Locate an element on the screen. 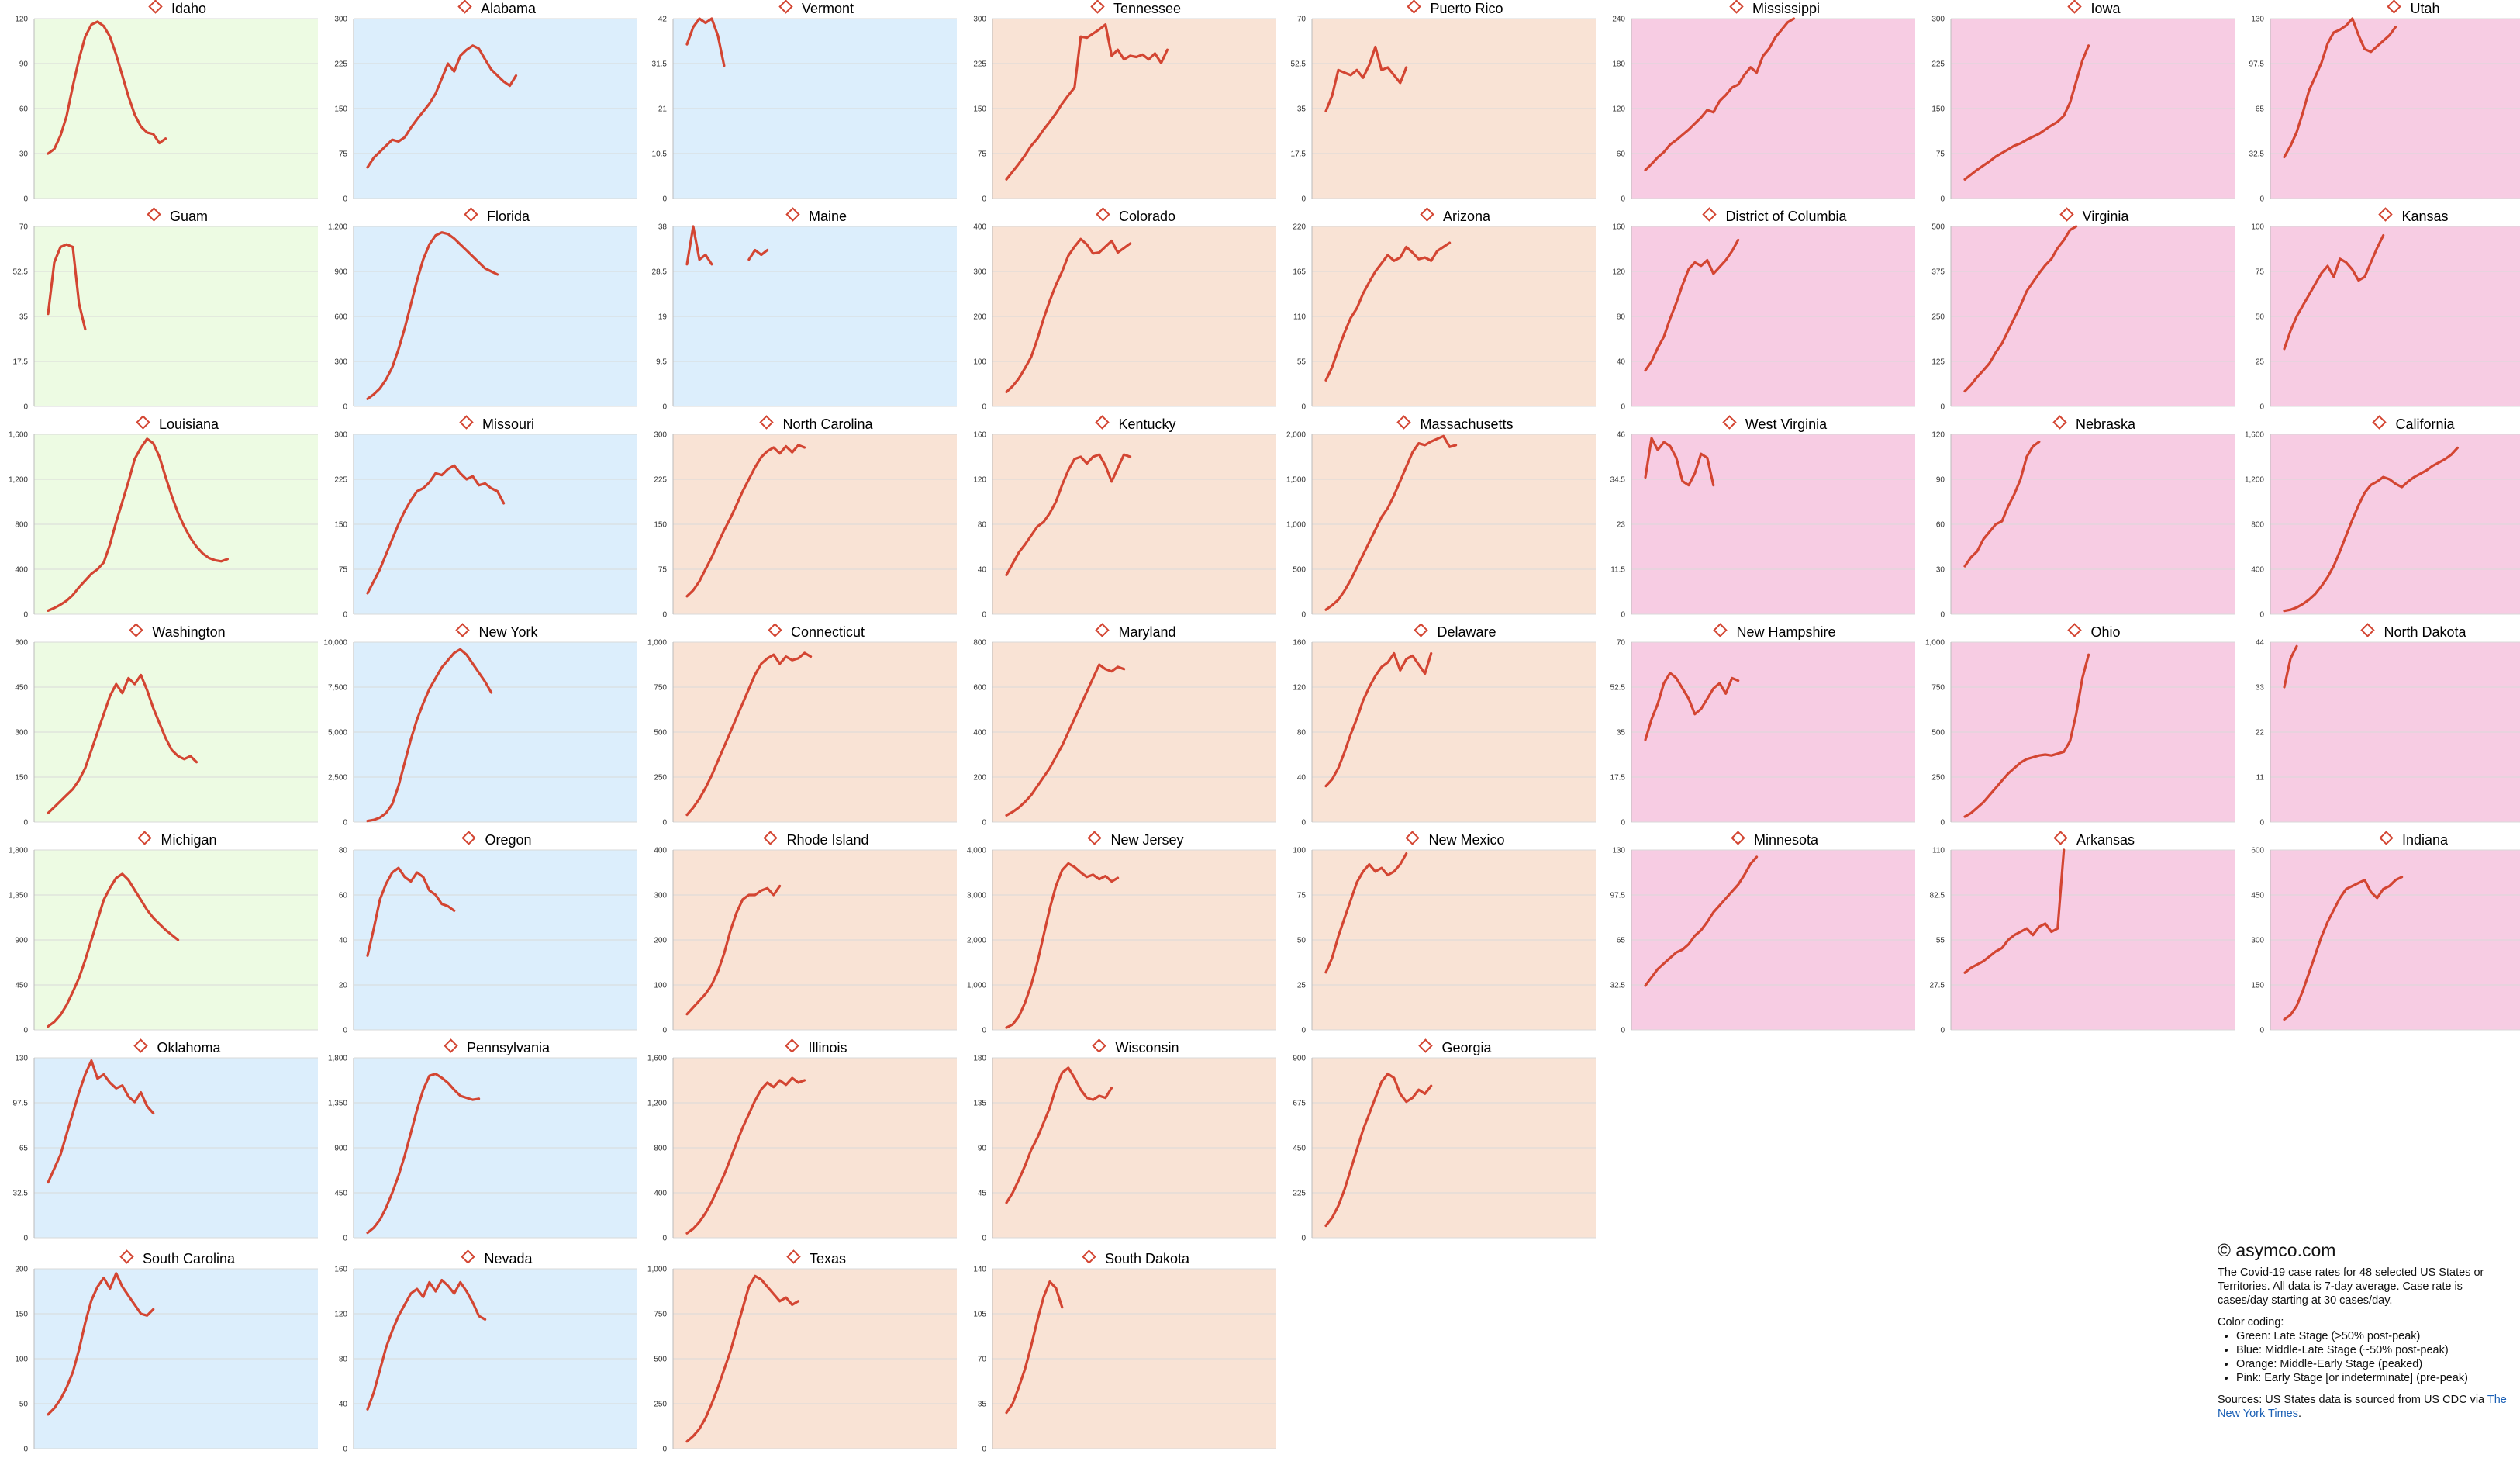 The width and height of the screenshot is (2520, 1458). y-tick-label: 150 is located at coordinates (21, 778).